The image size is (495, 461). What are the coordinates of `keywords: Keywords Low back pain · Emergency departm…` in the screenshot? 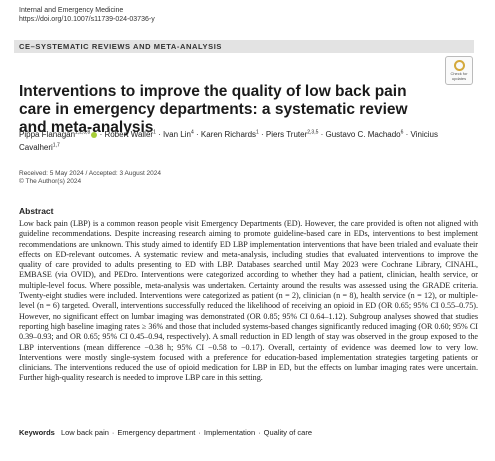 It's located at (249, 433).